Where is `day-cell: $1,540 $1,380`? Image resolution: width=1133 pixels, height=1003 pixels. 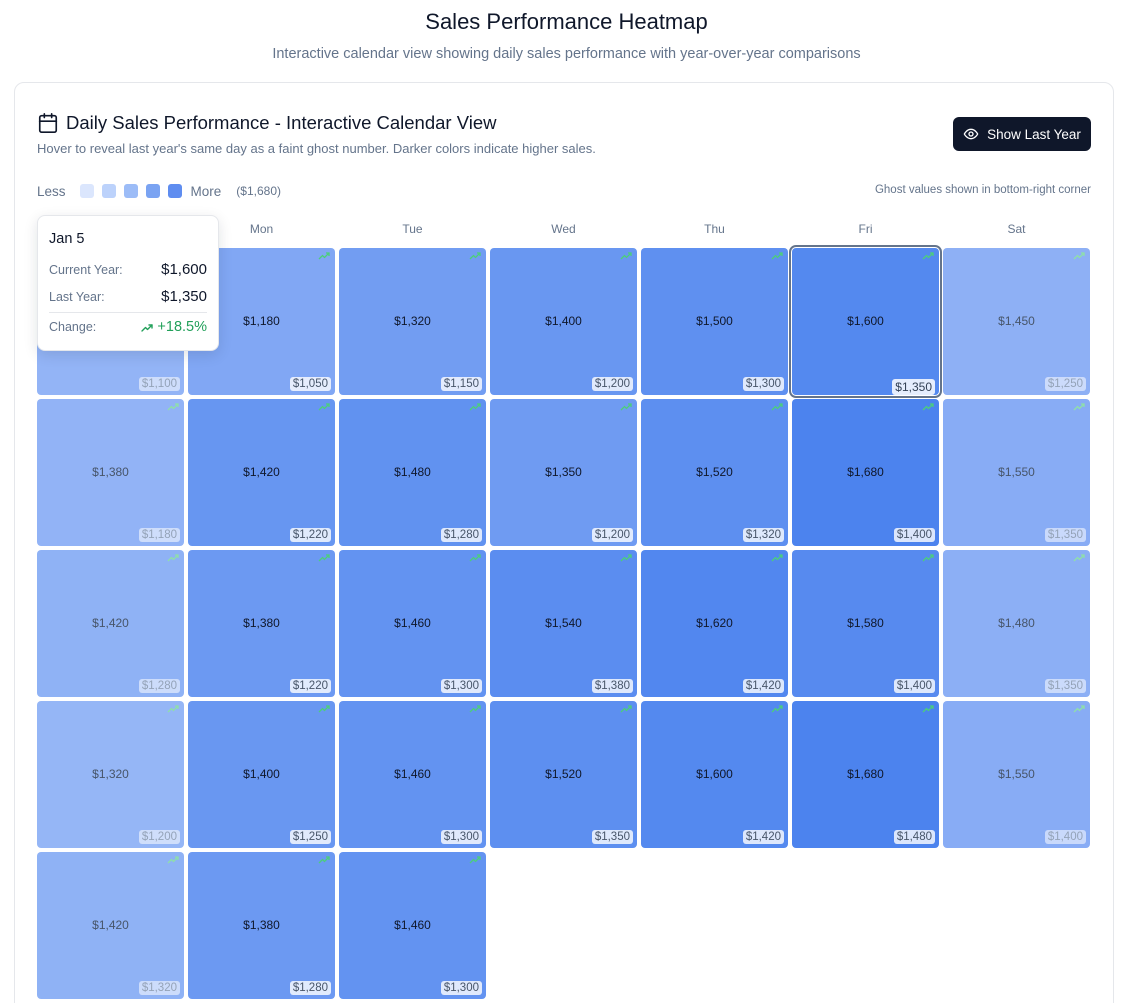
day-cell: $1,540 $1,380 is located at coordinates (563, 623).